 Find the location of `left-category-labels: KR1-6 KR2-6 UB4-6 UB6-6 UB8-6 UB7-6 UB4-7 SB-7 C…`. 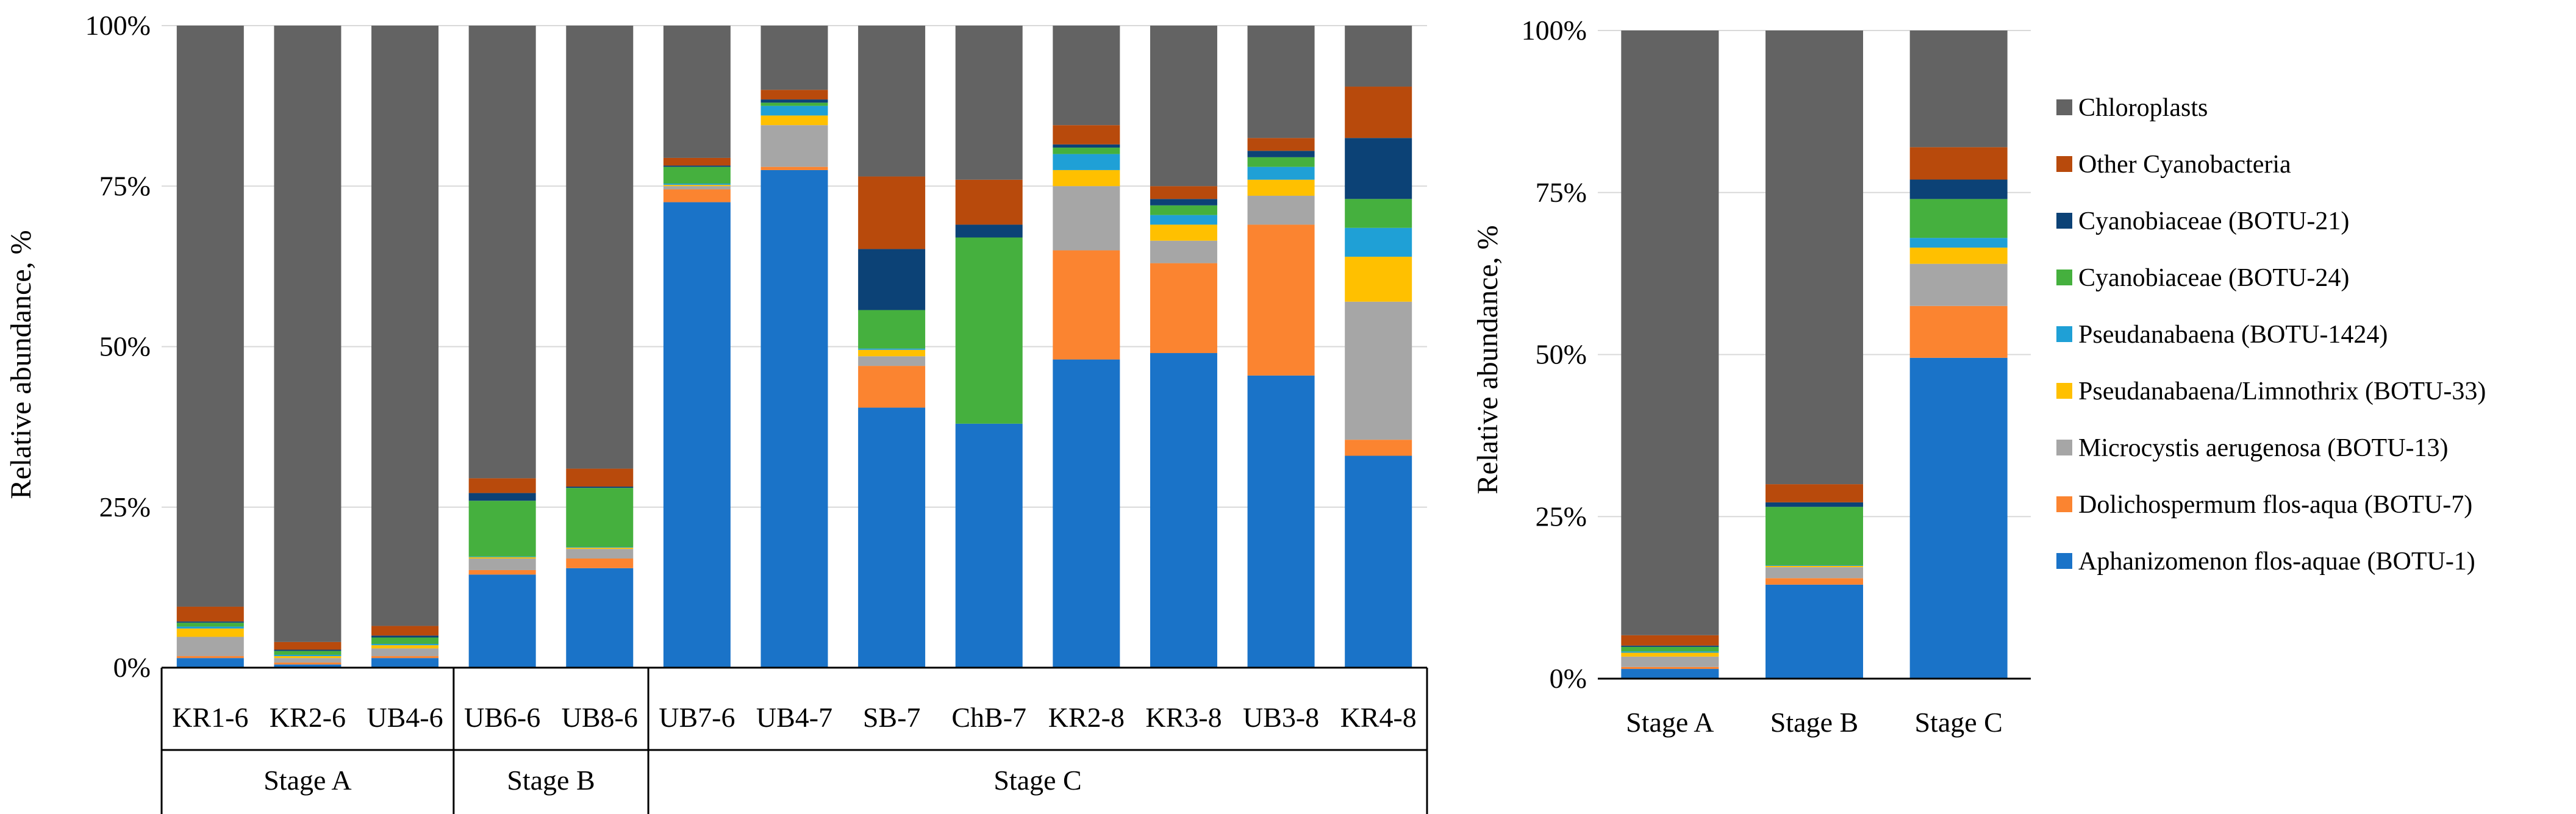

left-category-labels: KR1-6 KR2-6 UB4-6 UB6-6 UB8-6 UB7-6 UB4-7 SB-7 C… is located at coordinates (795, 718).